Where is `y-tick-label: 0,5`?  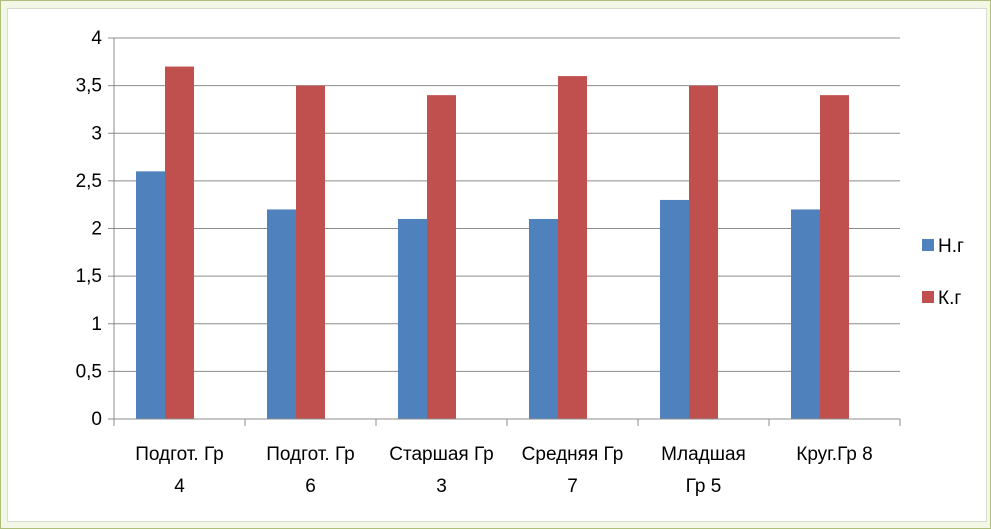 y-tick-label: 0,5 is located at coordinates (89, 371).